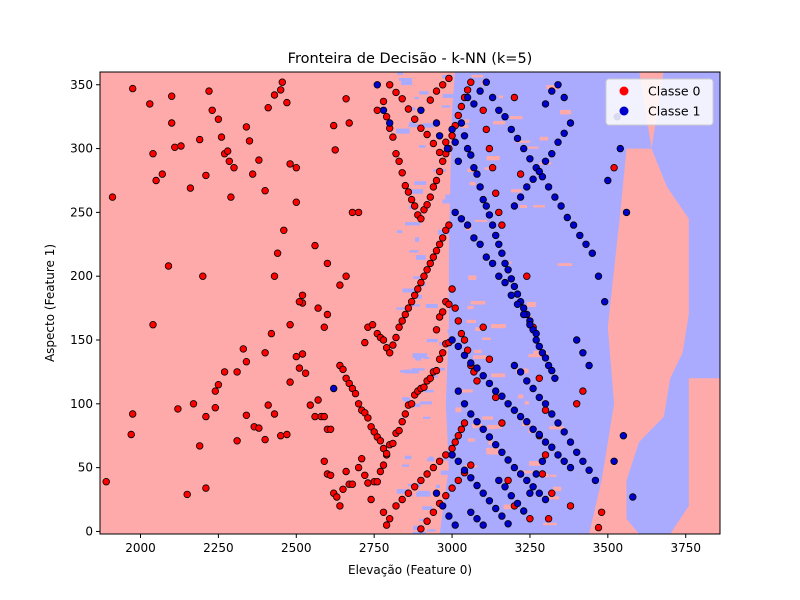  I want to click on y-axis-label: Aspecto (Feature 1), so click(50, 303).